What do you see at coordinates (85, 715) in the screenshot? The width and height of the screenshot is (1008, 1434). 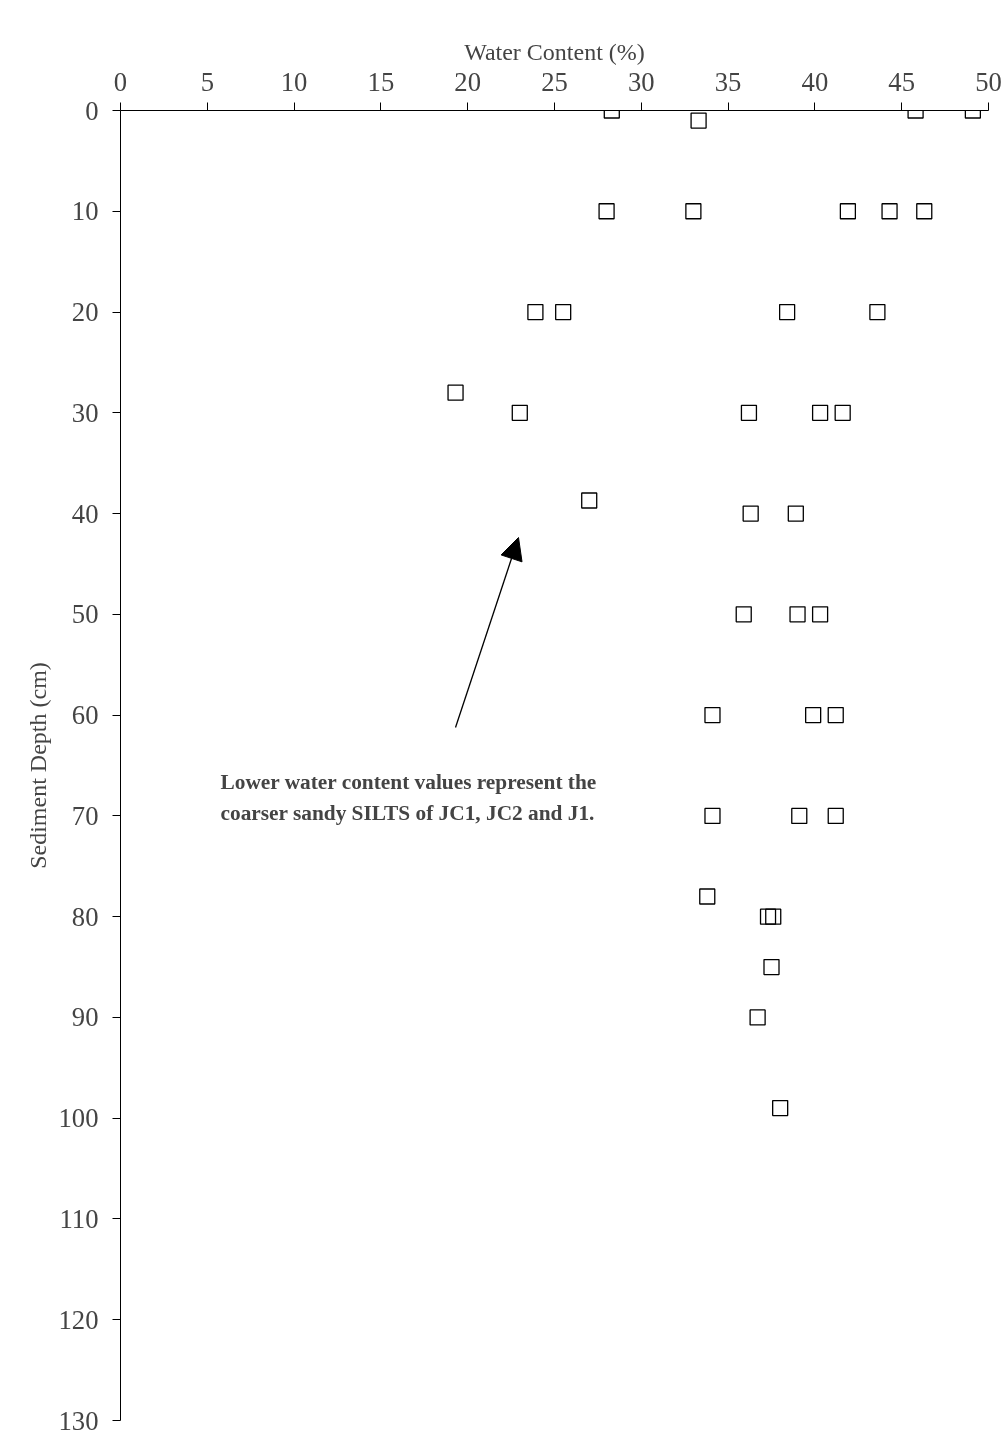 I see `y-tick-label: 60` at bounding box center [85, 715].